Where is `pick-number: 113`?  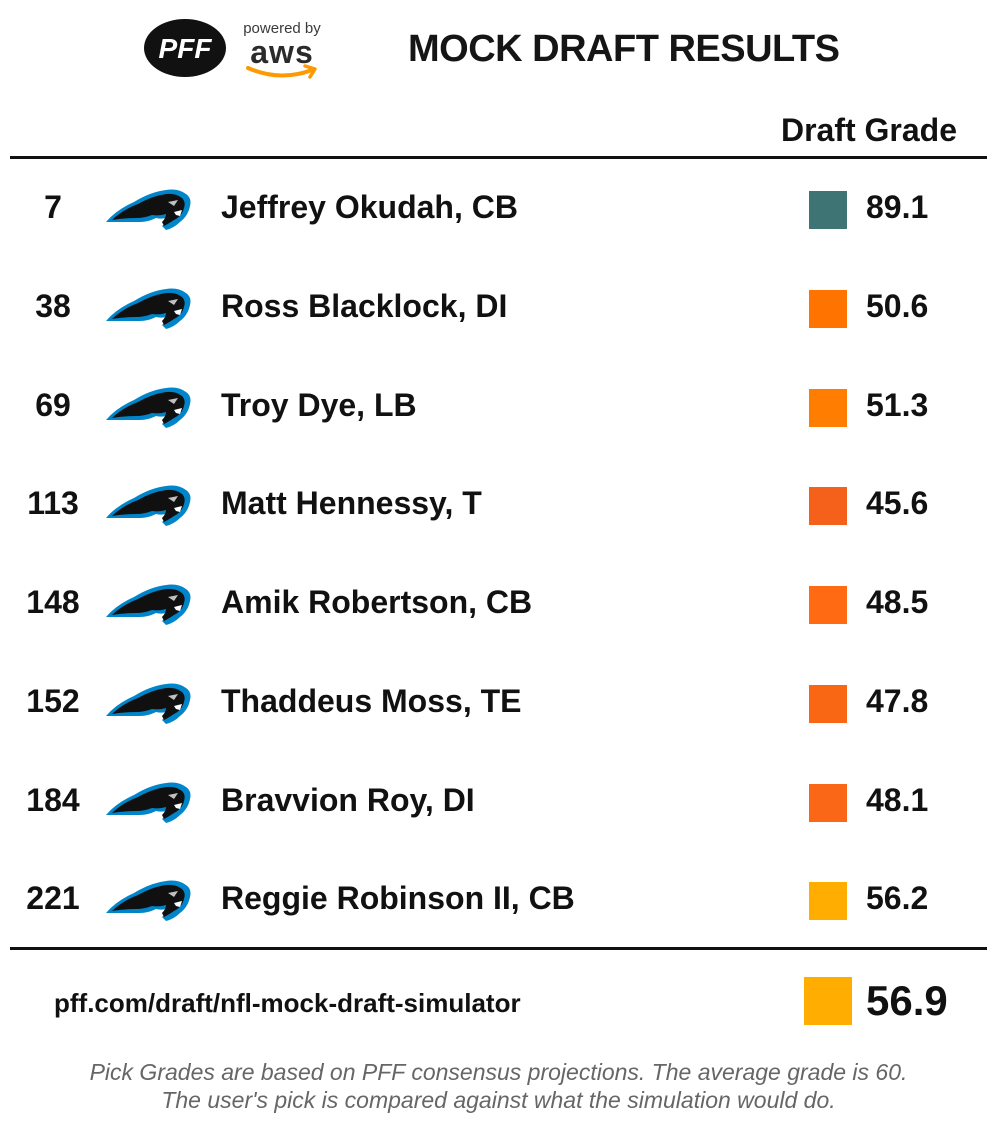 pick-number: 113 is located at coordinates (53, 503).